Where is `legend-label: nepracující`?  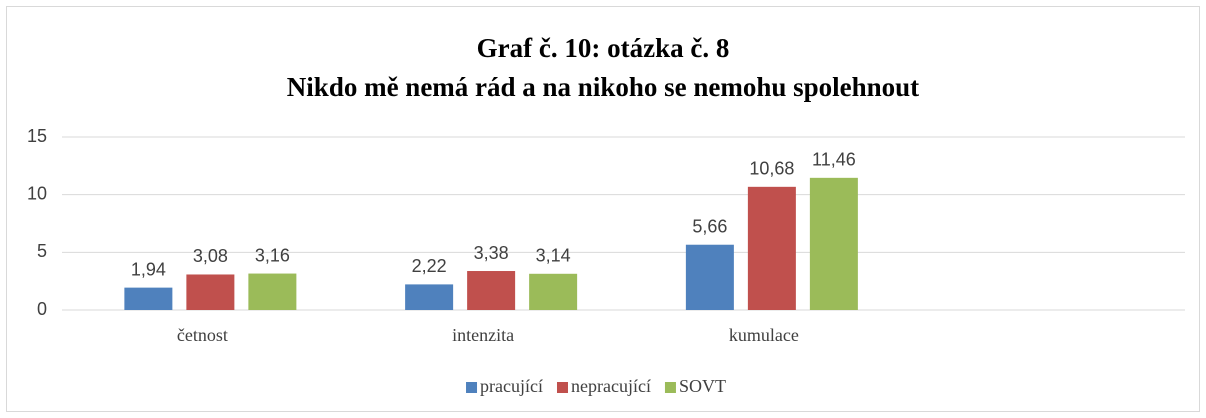 legend-label: nepracující is located at coordinates (611, 386).